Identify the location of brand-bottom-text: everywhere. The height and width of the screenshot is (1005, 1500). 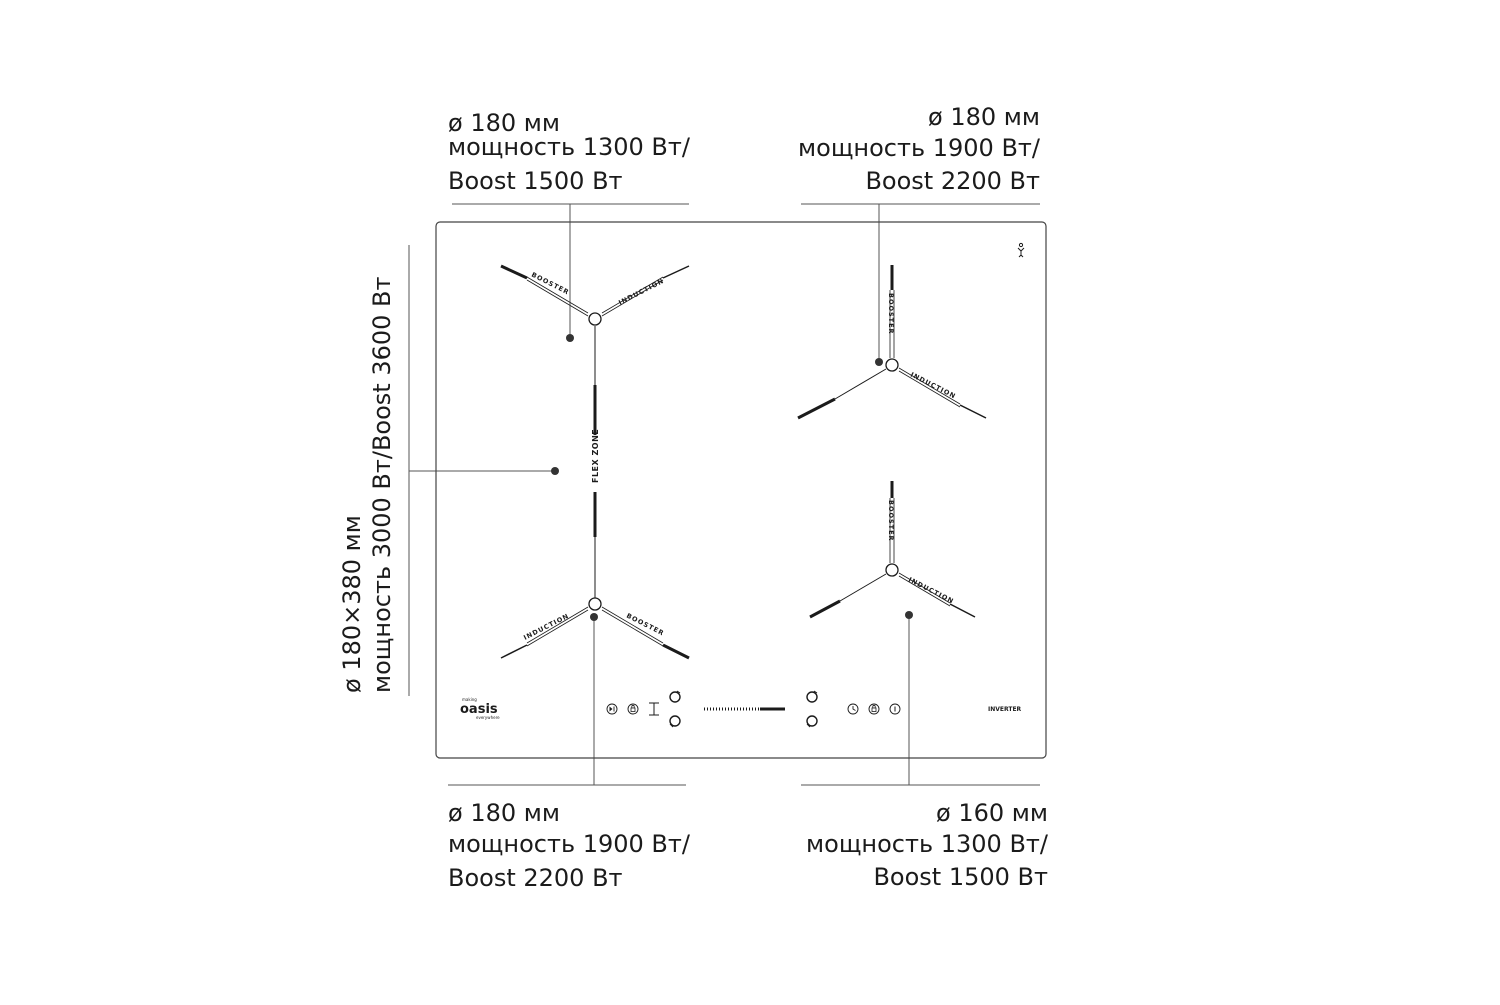
(488, 717).